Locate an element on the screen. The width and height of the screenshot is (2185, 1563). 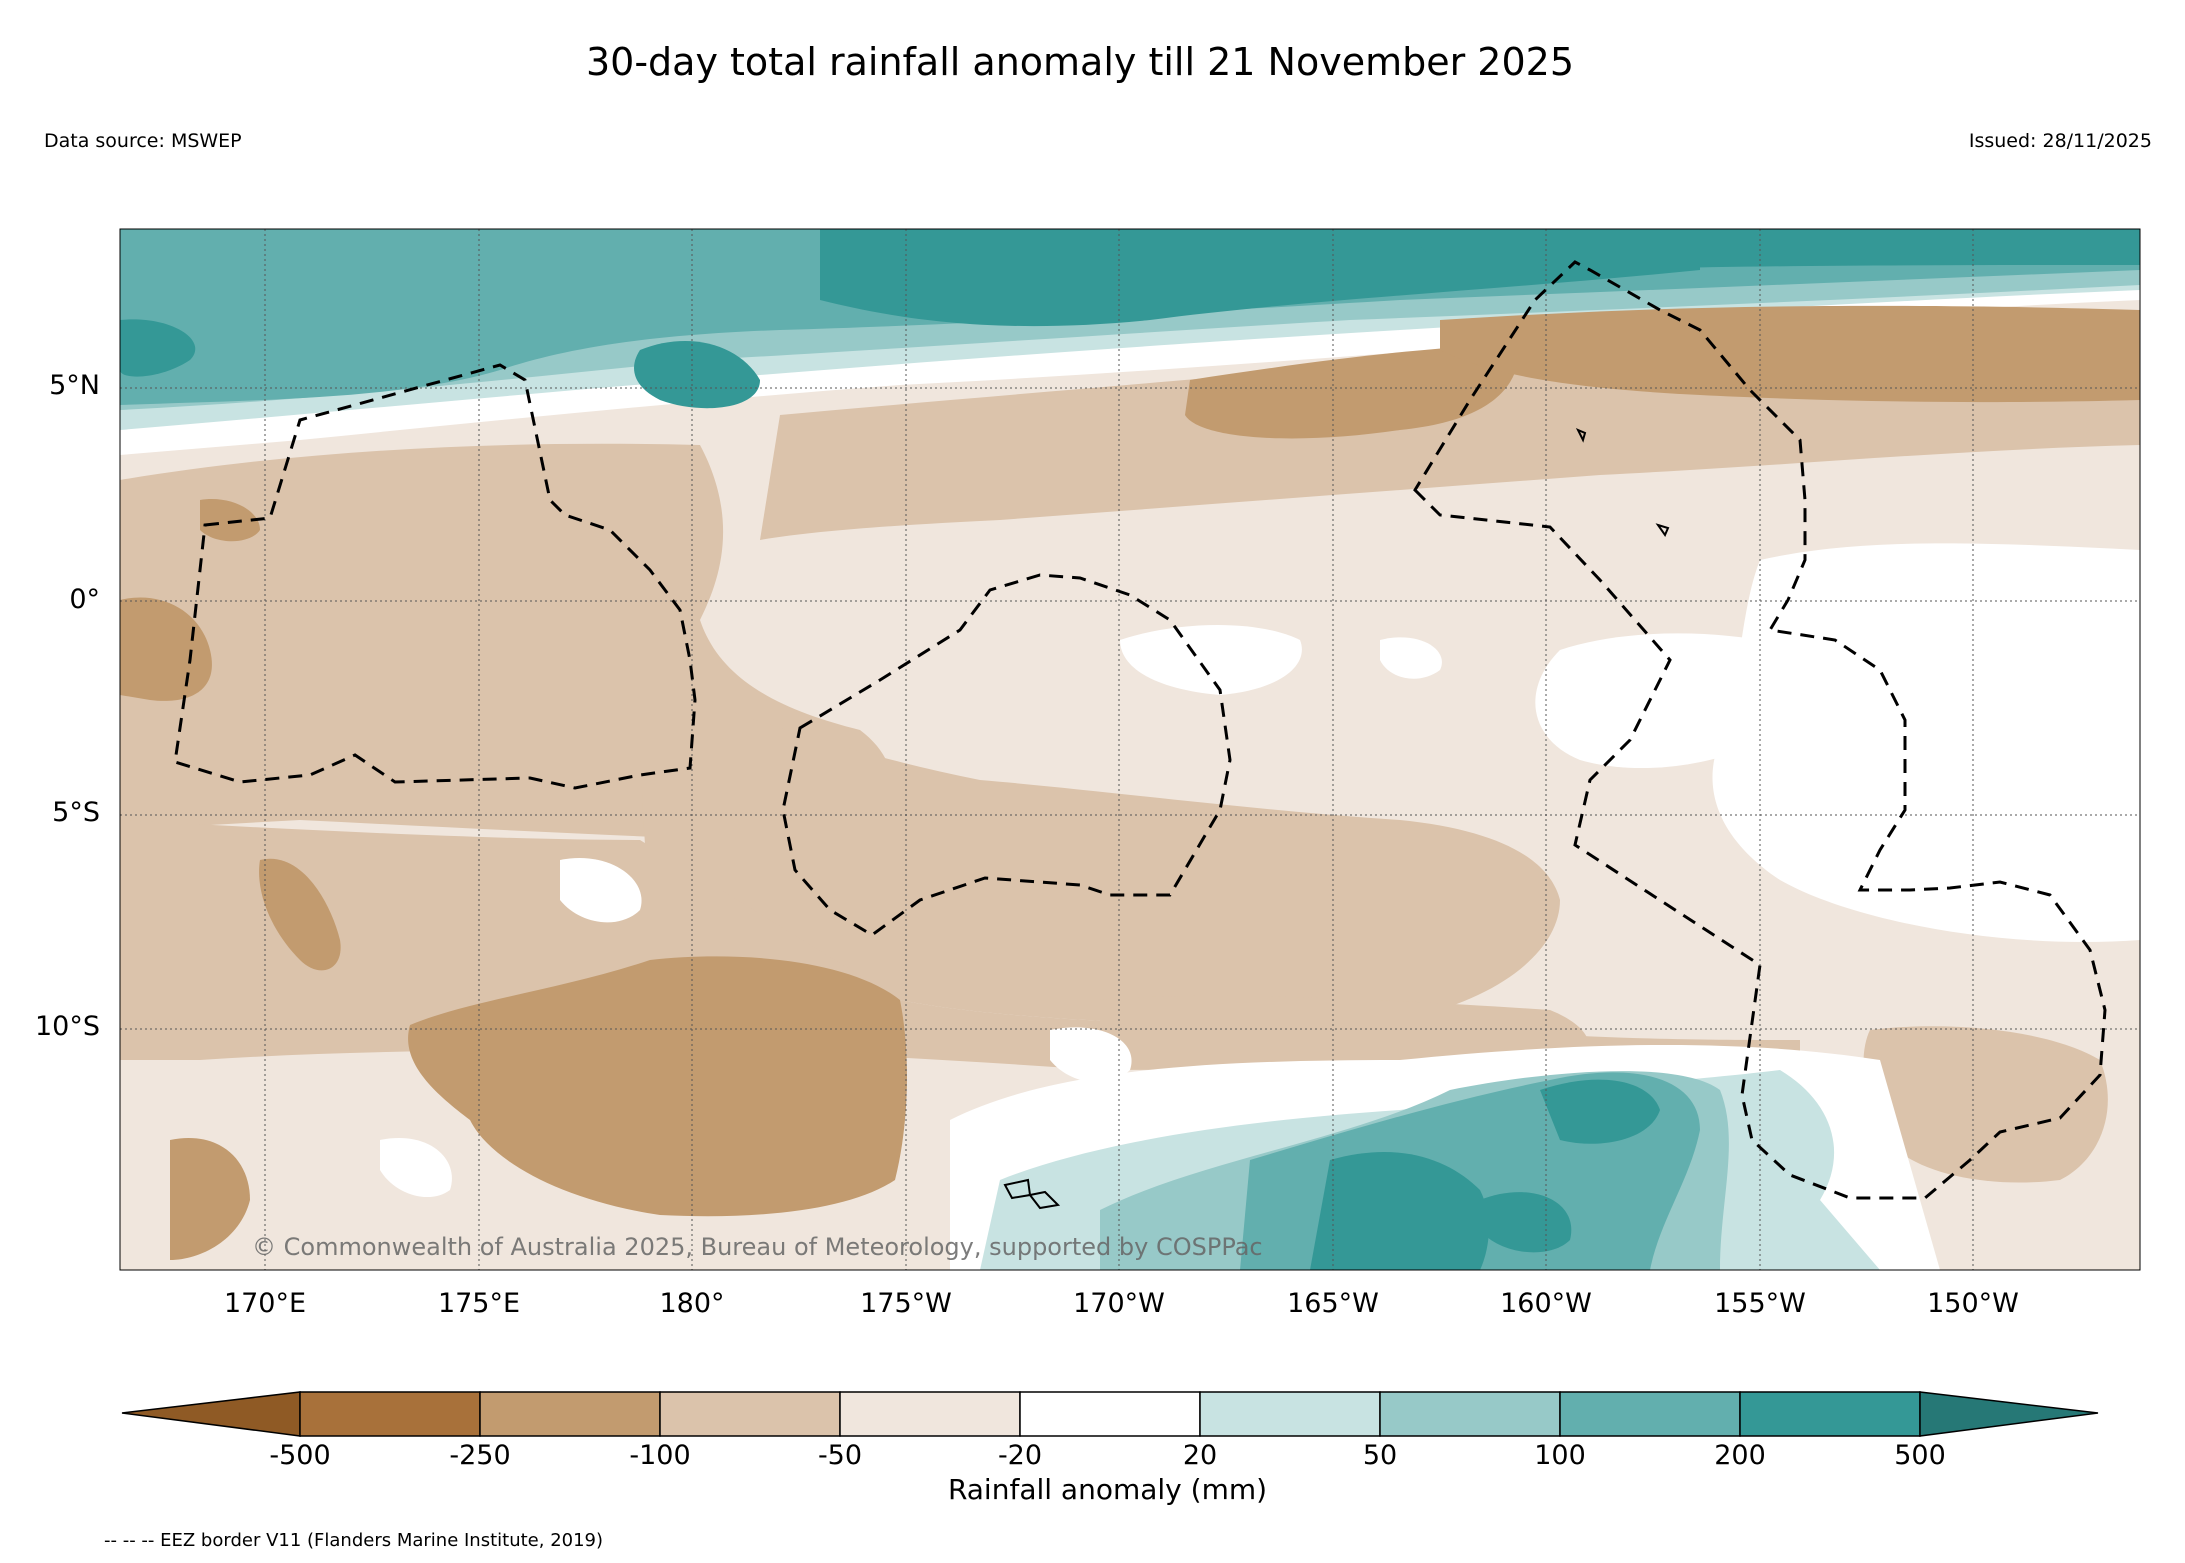
lat-label-10s: 10°S is located at coordinates (67, 1026).